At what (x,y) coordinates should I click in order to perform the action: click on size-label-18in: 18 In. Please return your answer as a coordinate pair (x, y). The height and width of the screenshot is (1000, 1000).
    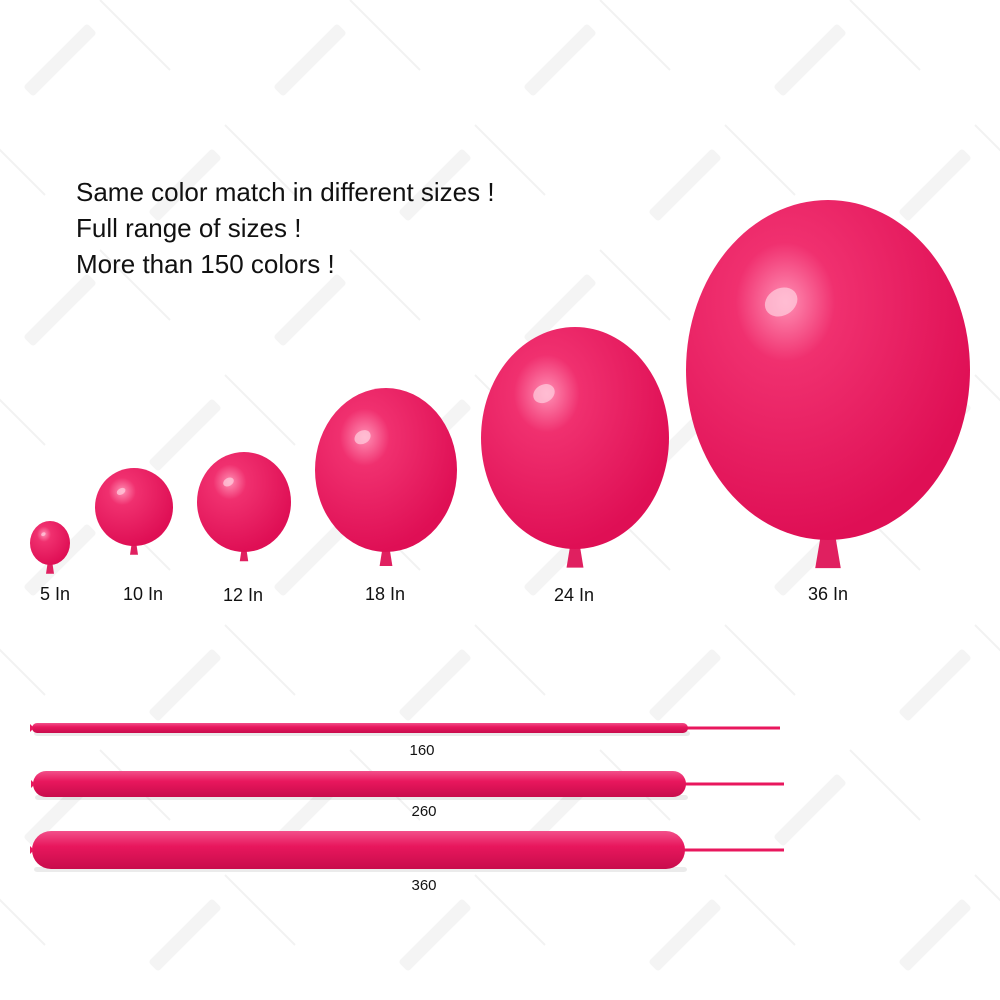
    Looking at the image, I should click on (385, 594).